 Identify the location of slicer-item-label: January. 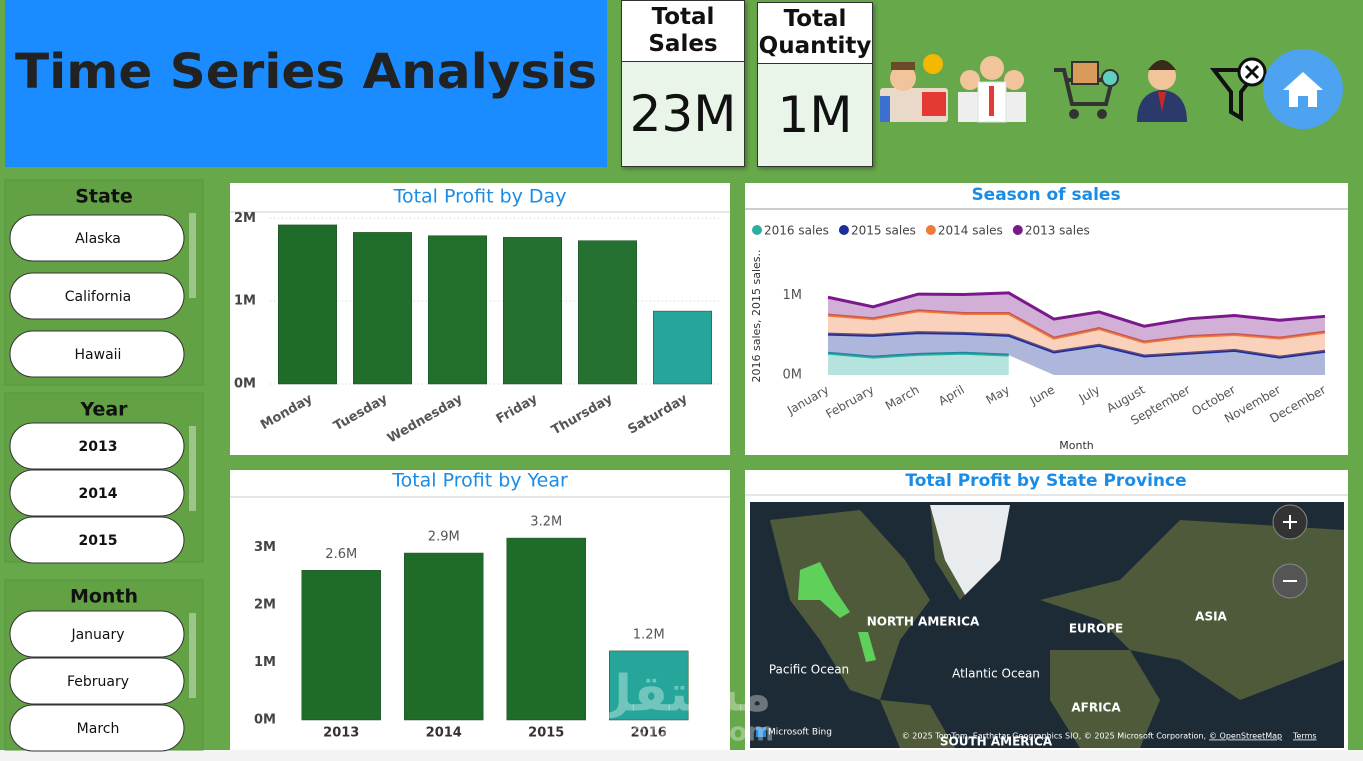
(97, 635).